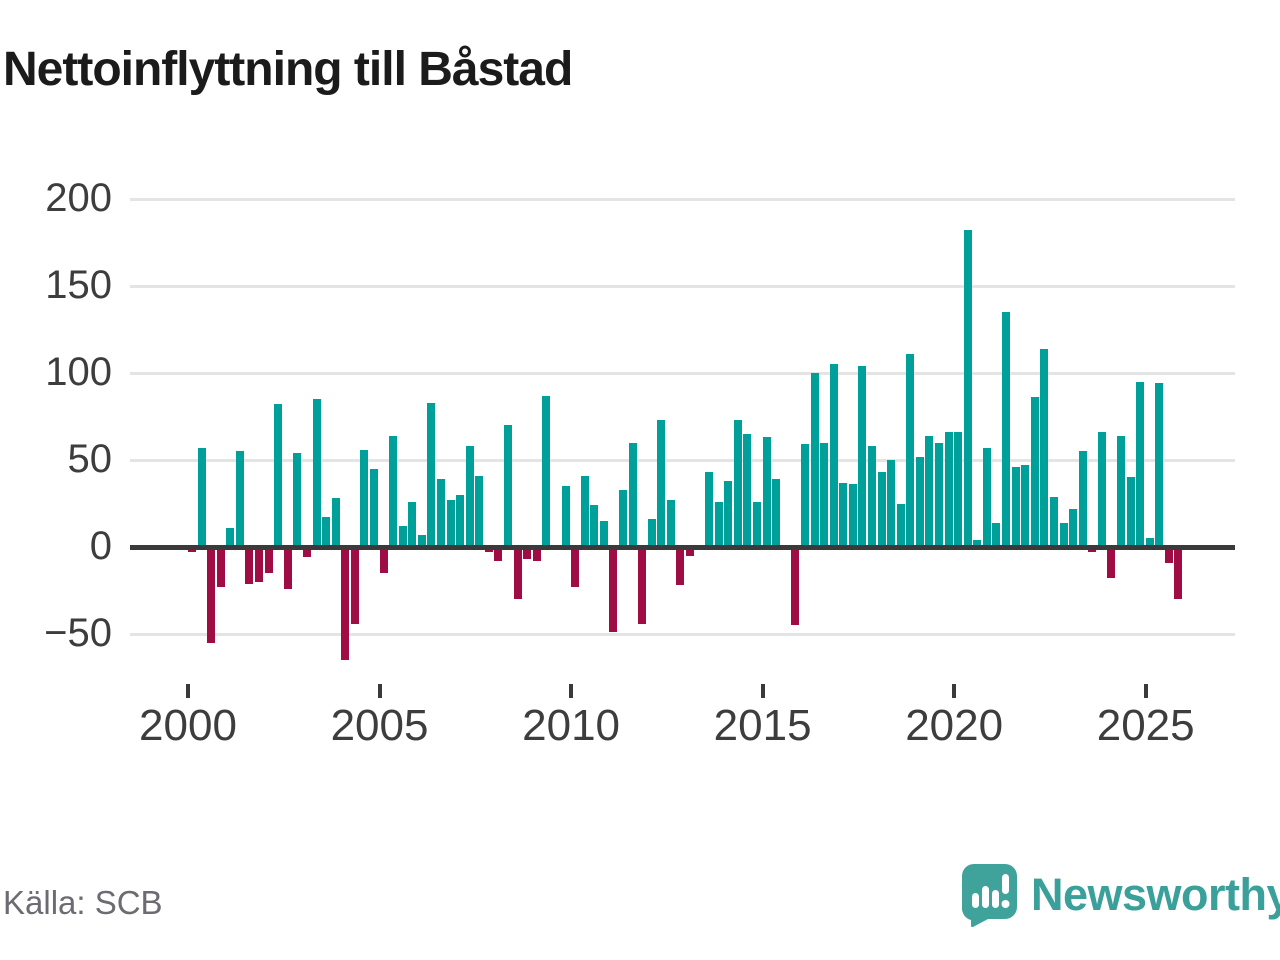 The image size is (1280, 960). I want to click on newsworthy-branding: Newsworthy, so click(1120, 895).